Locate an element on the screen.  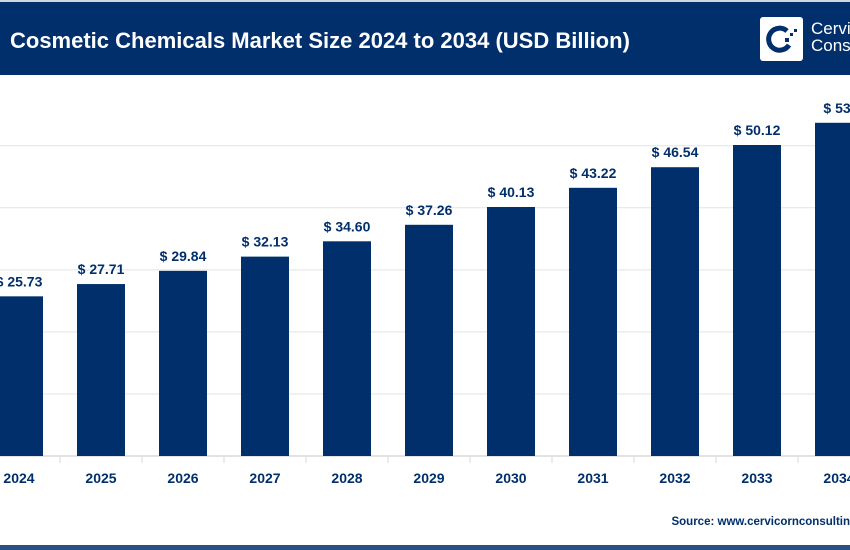
logo-icon is located at coordinates (781, 39).